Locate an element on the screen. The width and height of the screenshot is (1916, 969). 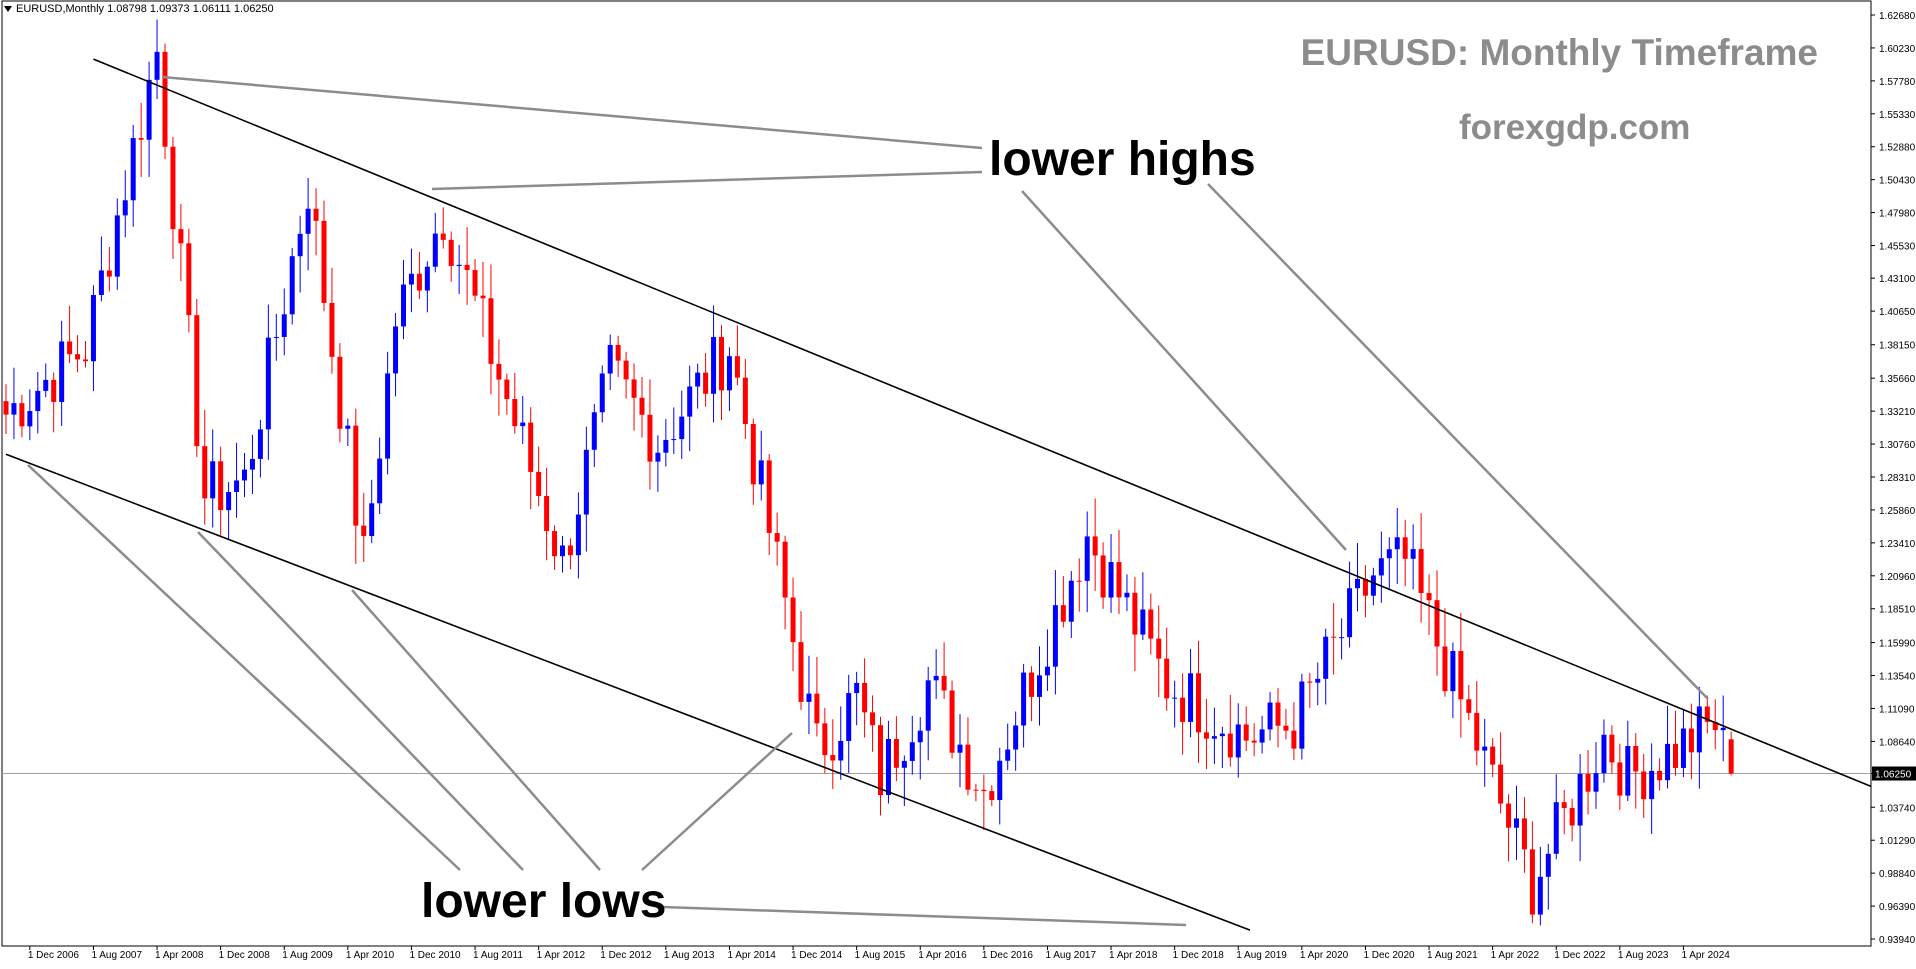
y-tick-label: 0.98840 is located at coordinates (1897, 874).